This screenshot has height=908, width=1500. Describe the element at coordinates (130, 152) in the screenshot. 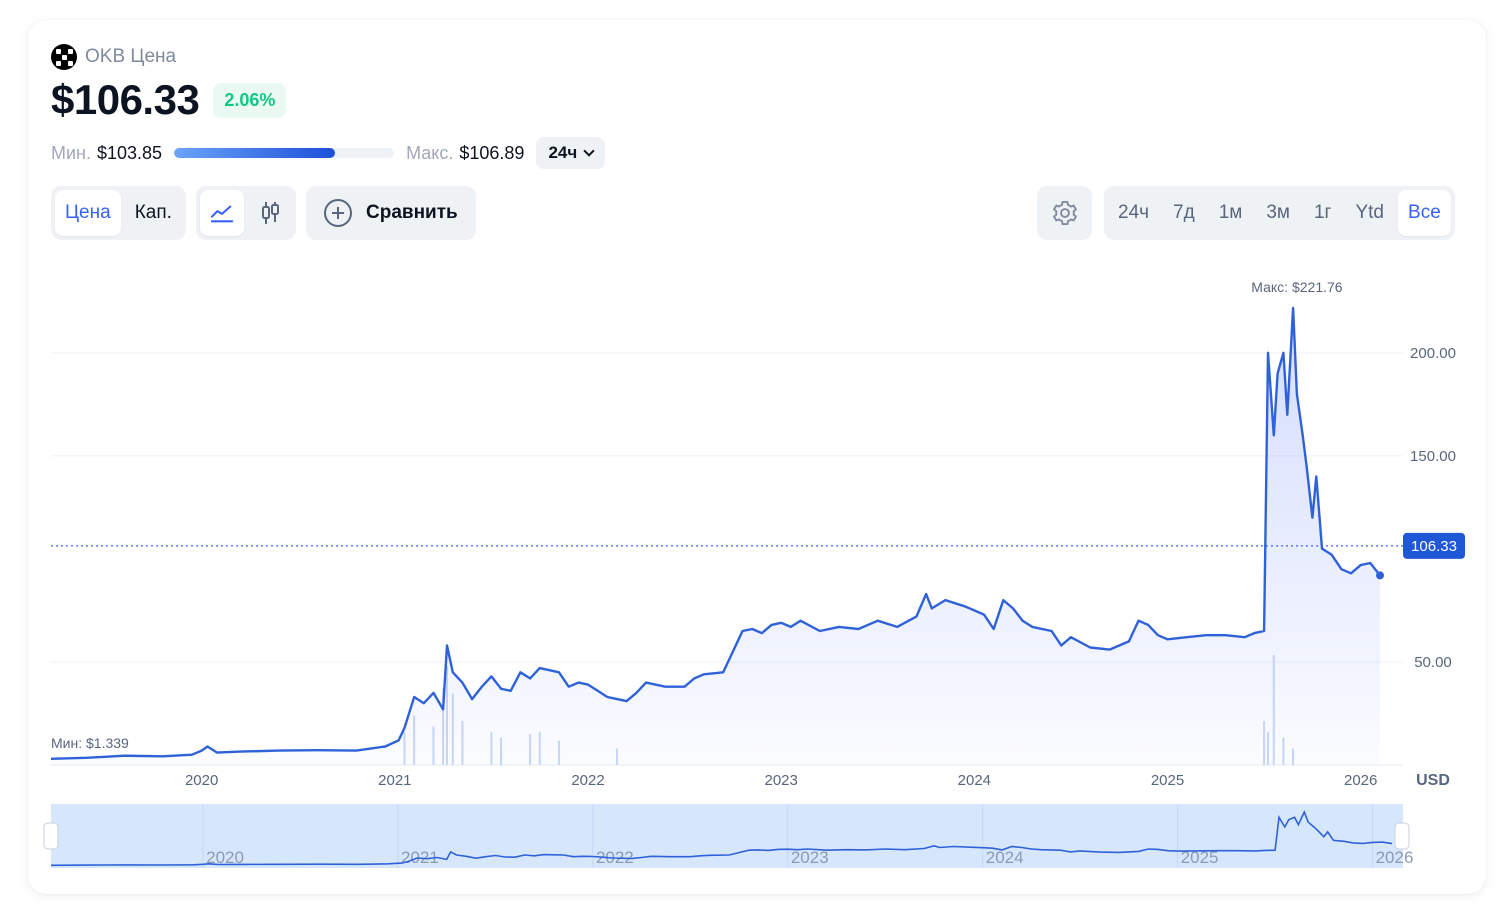

I see `range-min-value: $103.85` at that location.